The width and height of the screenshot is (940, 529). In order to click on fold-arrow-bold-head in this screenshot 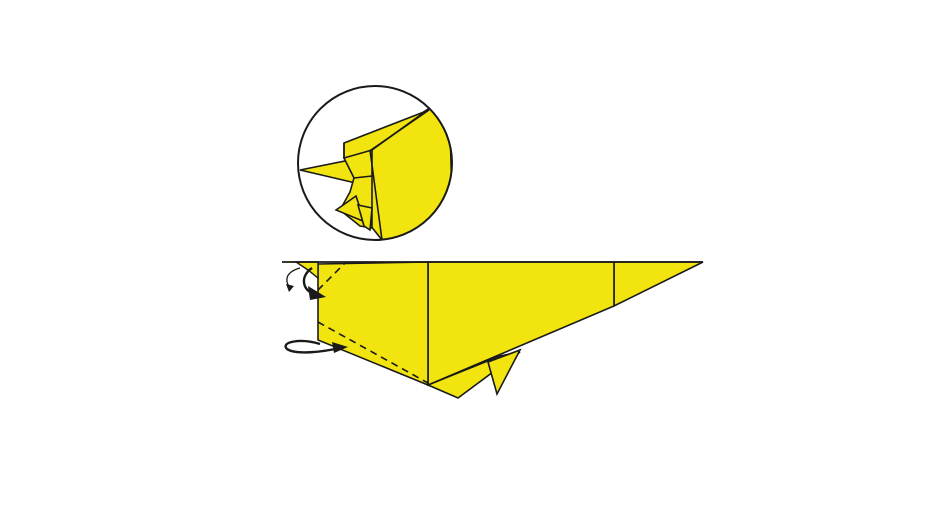, I will do `click(317, 293)`.